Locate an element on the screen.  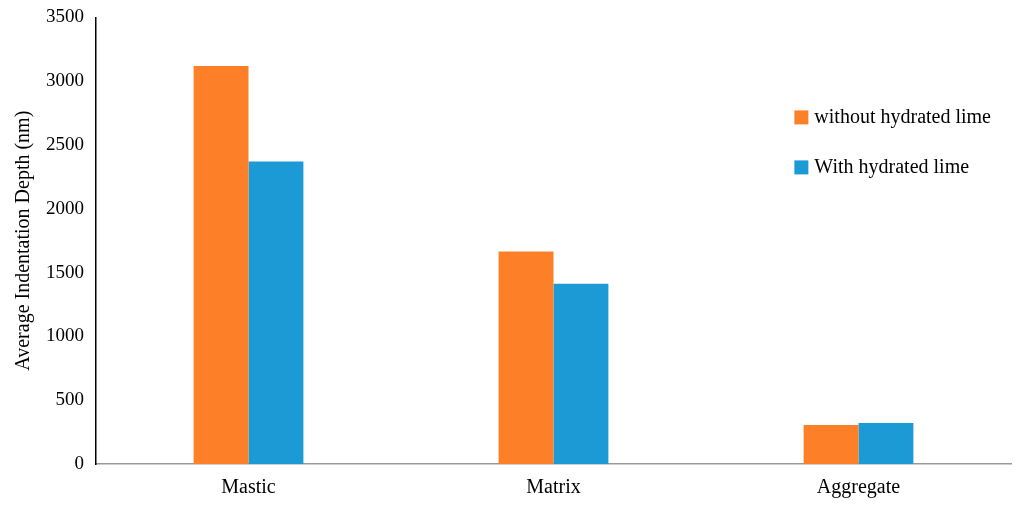
x-tick-label: Matrix is located at coordinates (553, 486).